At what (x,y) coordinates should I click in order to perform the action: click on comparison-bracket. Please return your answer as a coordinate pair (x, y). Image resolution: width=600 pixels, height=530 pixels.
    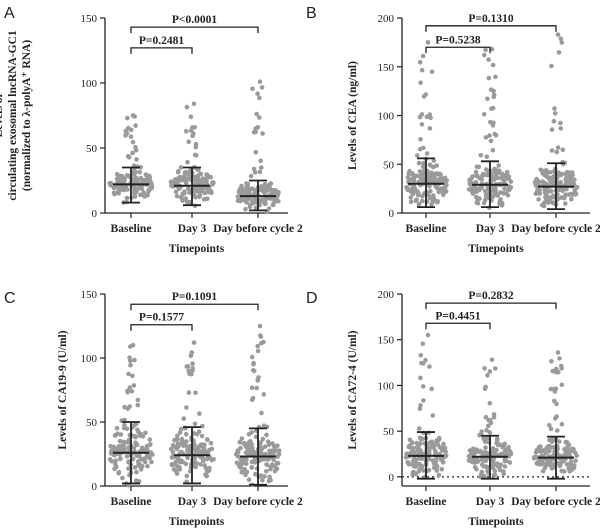
    Looking at the image, I should click on (491, 28).